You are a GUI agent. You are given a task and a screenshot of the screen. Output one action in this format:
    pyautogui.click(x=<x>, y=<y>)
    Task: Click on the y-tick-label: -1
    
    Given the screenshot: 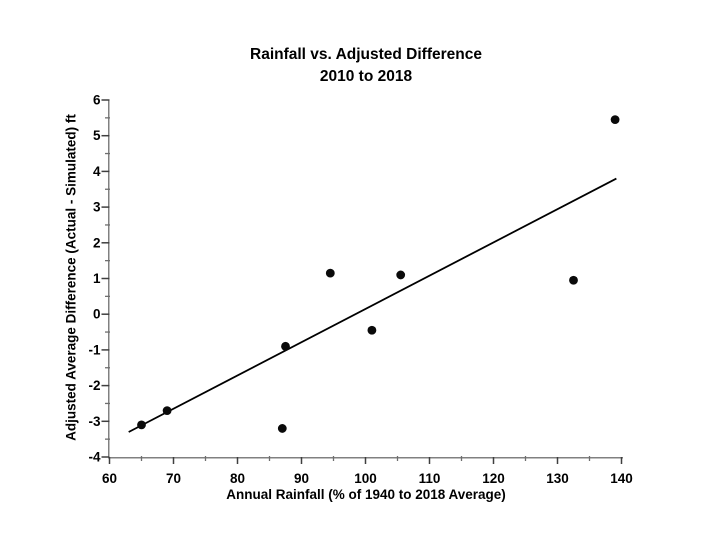 What is the action you would take?
    pyautogui.click(x=94, y=349)
    